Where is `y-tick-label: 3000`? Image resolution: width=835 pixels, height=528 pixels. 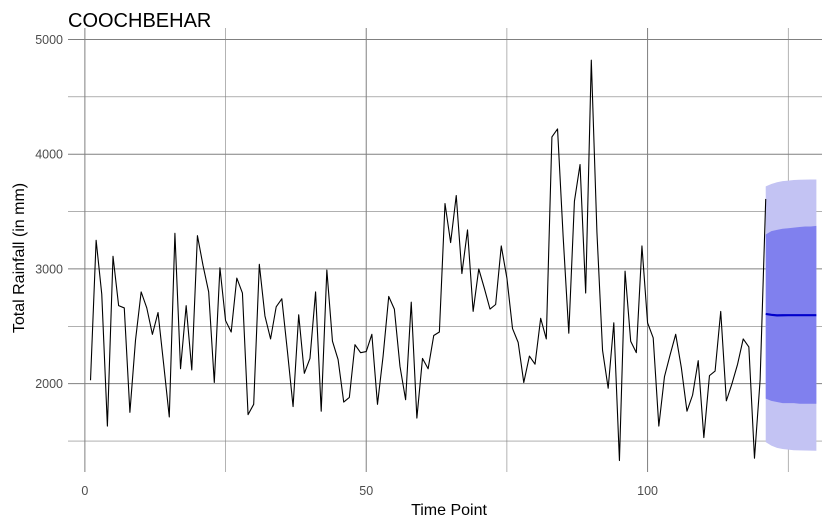 y-tick-label: 3000 is located at coordinates (49, 269).